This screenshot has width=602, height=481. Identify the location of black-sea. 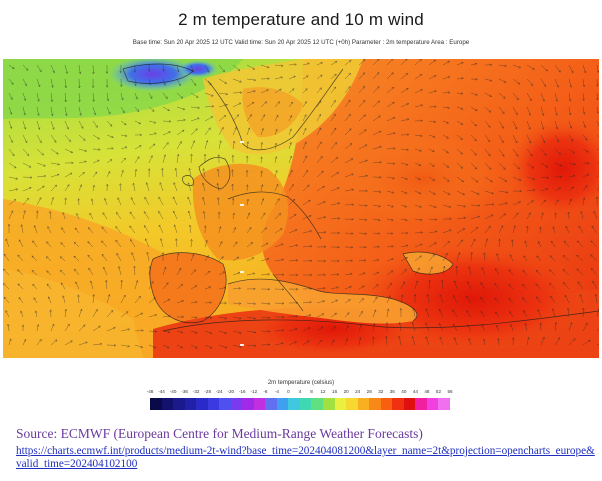
(428, 263).